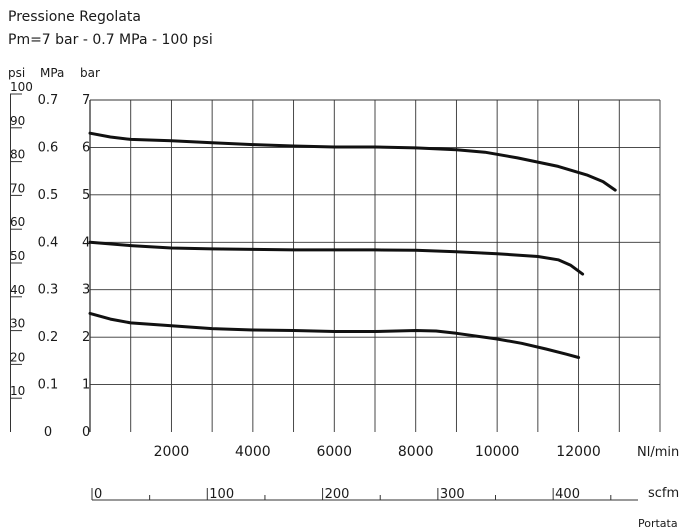  Describe the element at coordinates (17, 155) in the screenshot. I see `psi-tick-label: 80` at that location.